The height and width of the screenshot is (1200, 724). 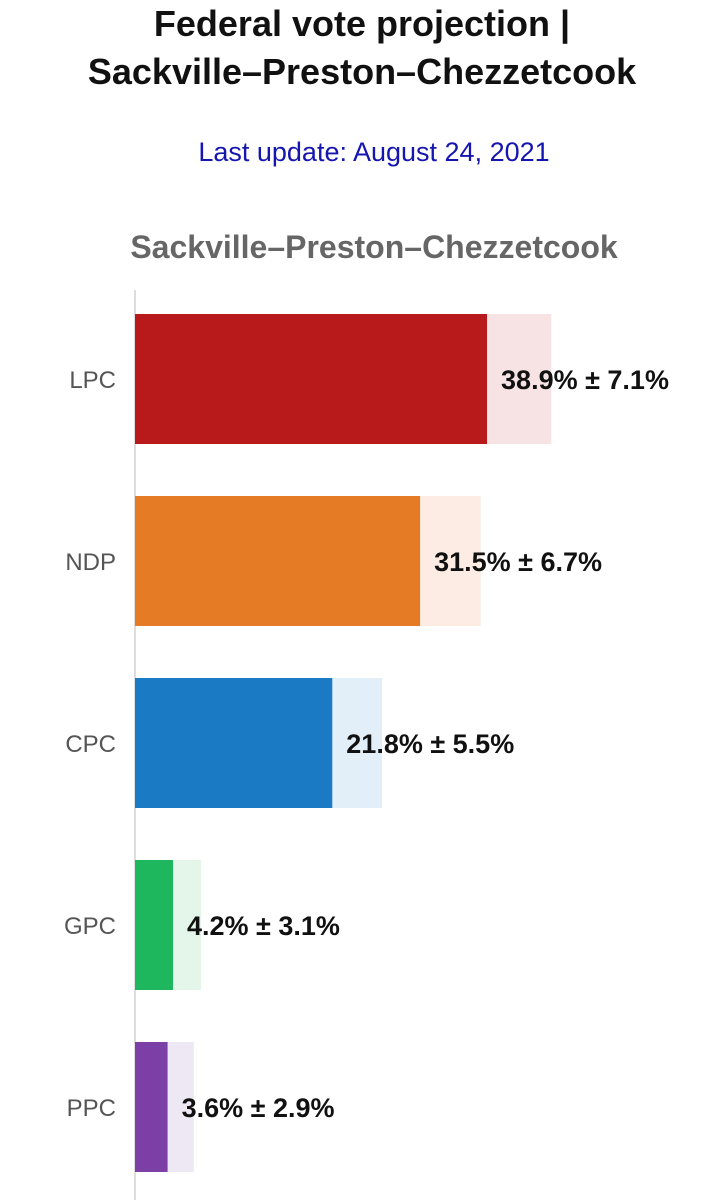 What do you see at coordinates (92, 380) in the screenshot?
I see `category-label-lpc: LPC` at bounding box center [92, 380].